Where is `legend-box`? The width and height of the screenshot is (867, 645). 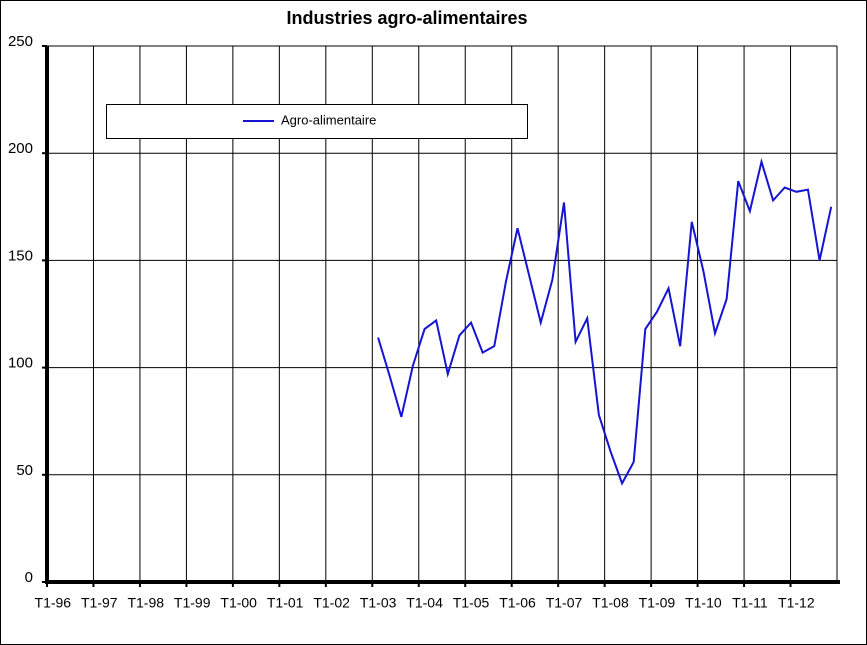
legend-box is located at coordinates (317, 121).